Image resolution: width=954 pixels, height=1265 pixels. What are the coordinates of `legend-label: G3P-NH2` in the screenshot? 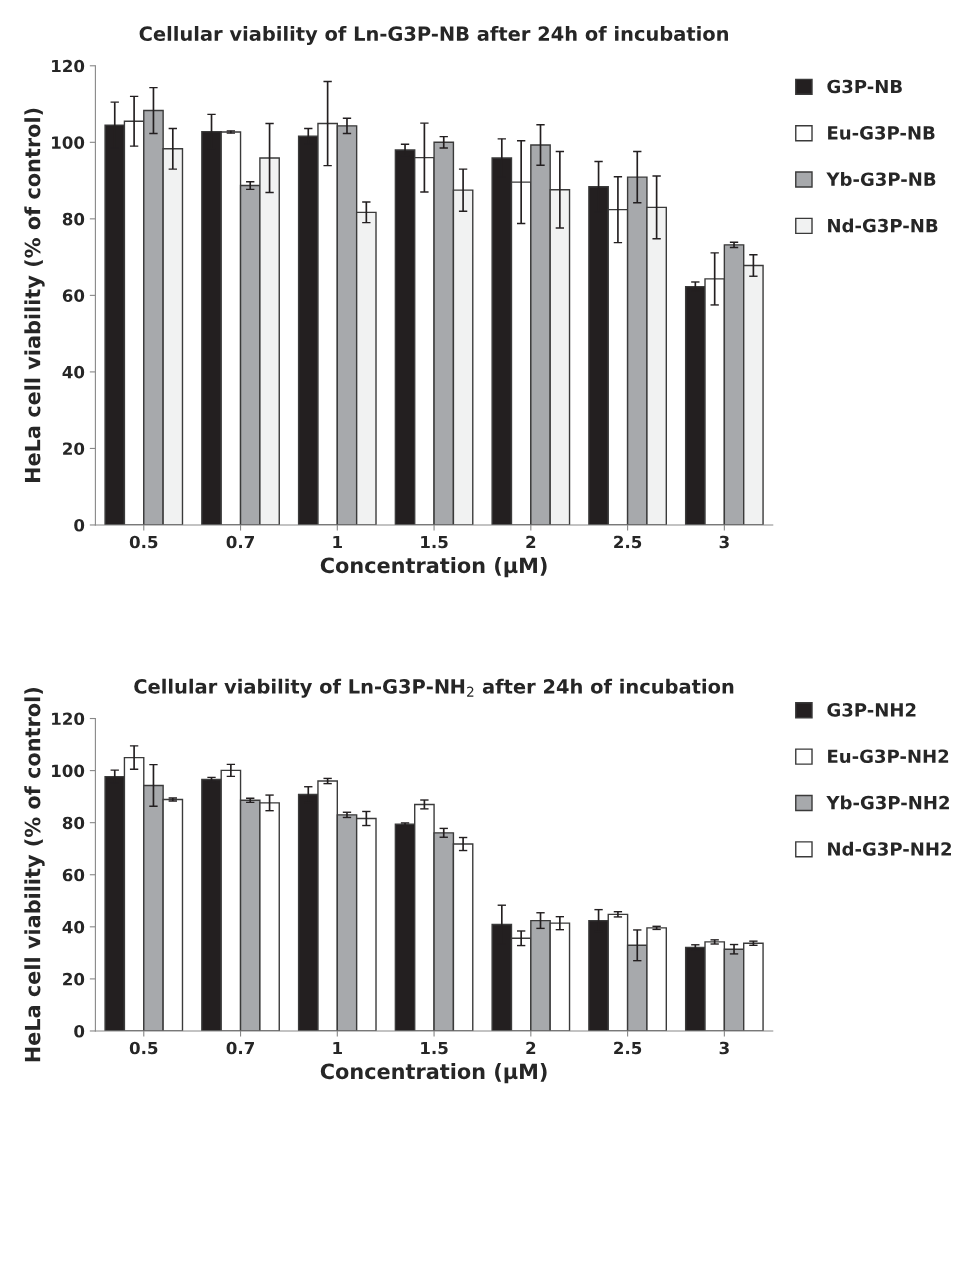 It's located at (871, 710).